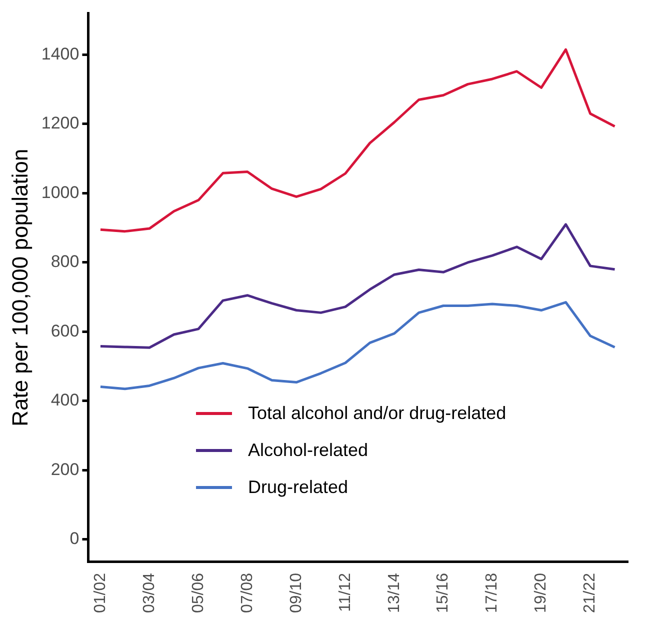  I want to click on y-tick-label: 1200, so click(60, 123).